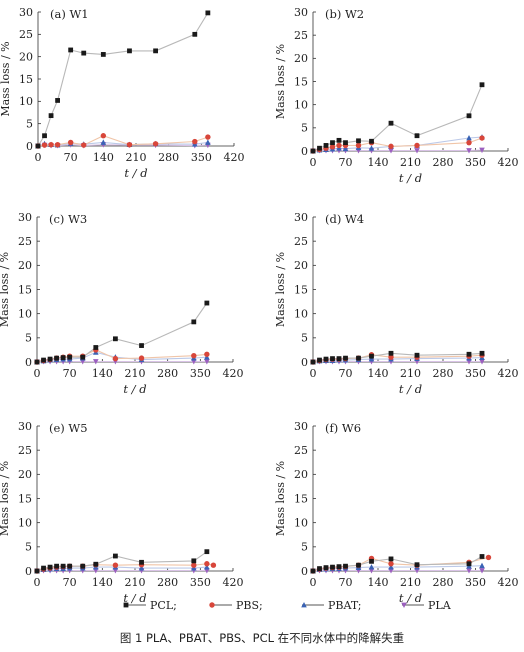 This screenshot has width=524, height=652. Describe the element at coordinates (68, 428) in the screenshot. I see `panel-title: (e) W5` at that location.